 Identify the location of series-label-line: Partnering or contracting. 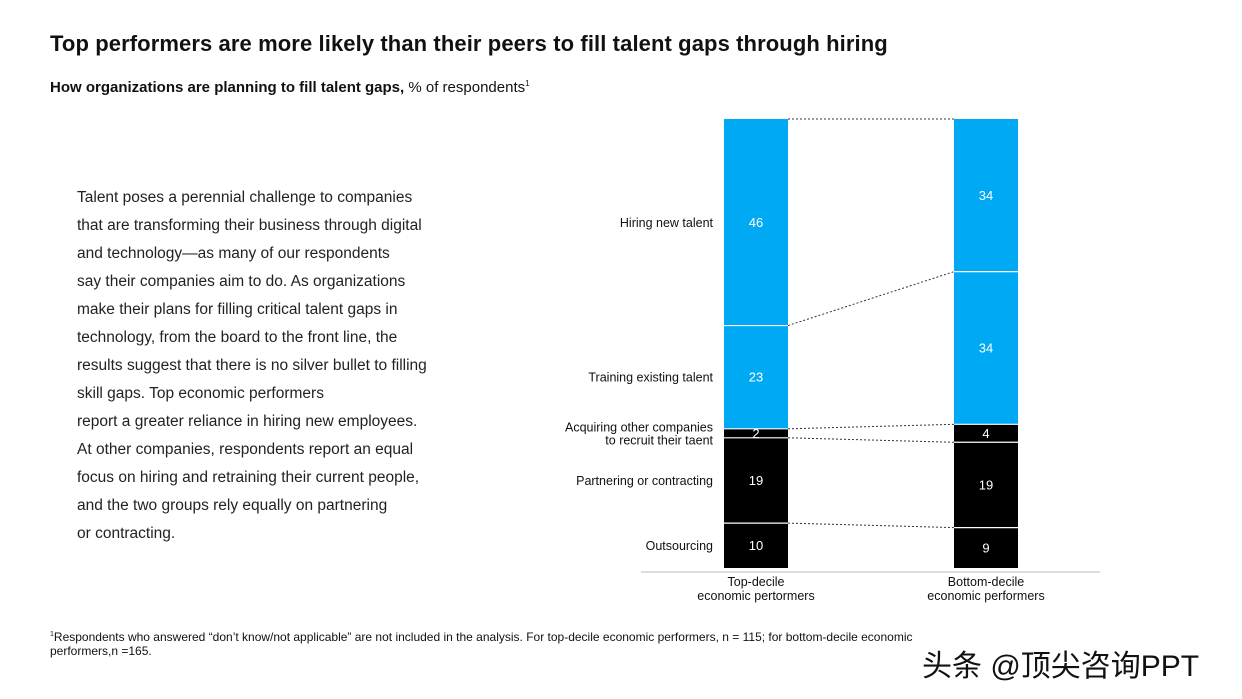
(644, 481).